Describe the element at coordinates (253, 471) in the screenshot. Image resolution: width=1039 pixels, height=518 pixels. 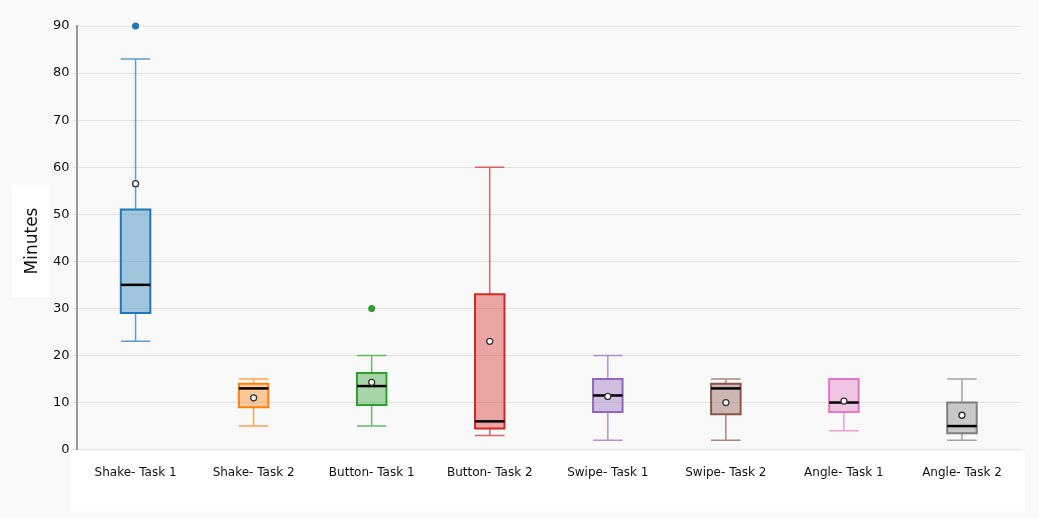
I see `x-tick-label: Shake- Task 2` at that location.